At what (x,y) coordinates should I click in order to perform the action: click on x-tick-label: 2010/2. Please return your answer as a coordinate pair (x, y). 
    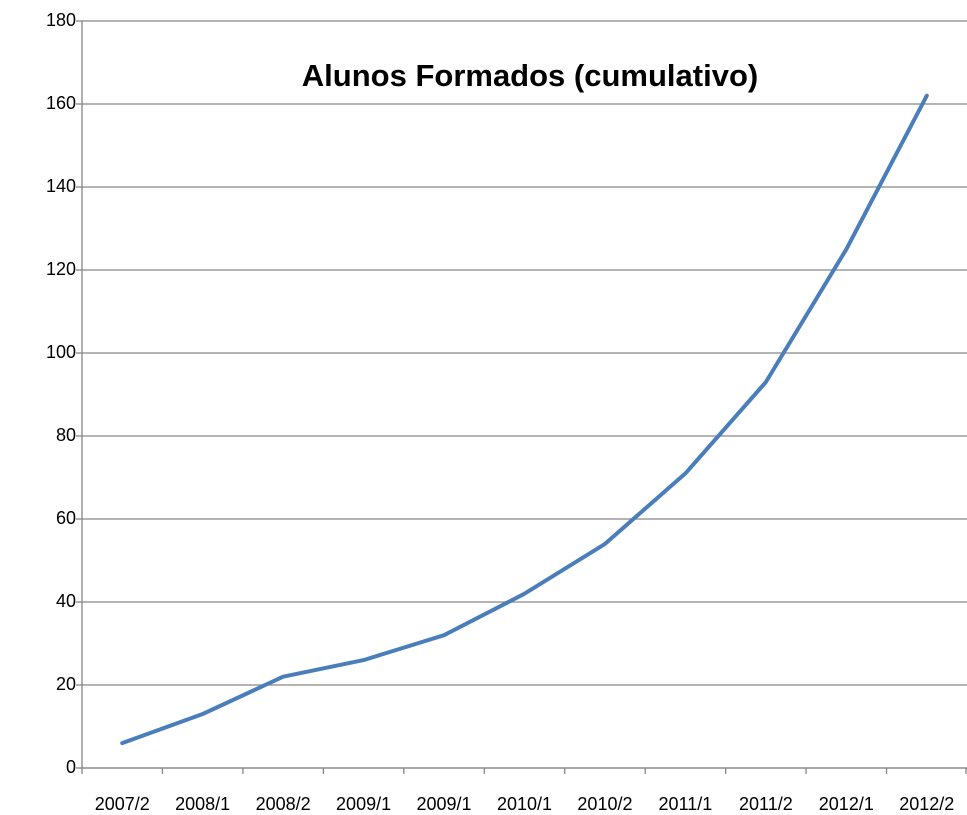
    Looking at the image, I should click on (604, 804).